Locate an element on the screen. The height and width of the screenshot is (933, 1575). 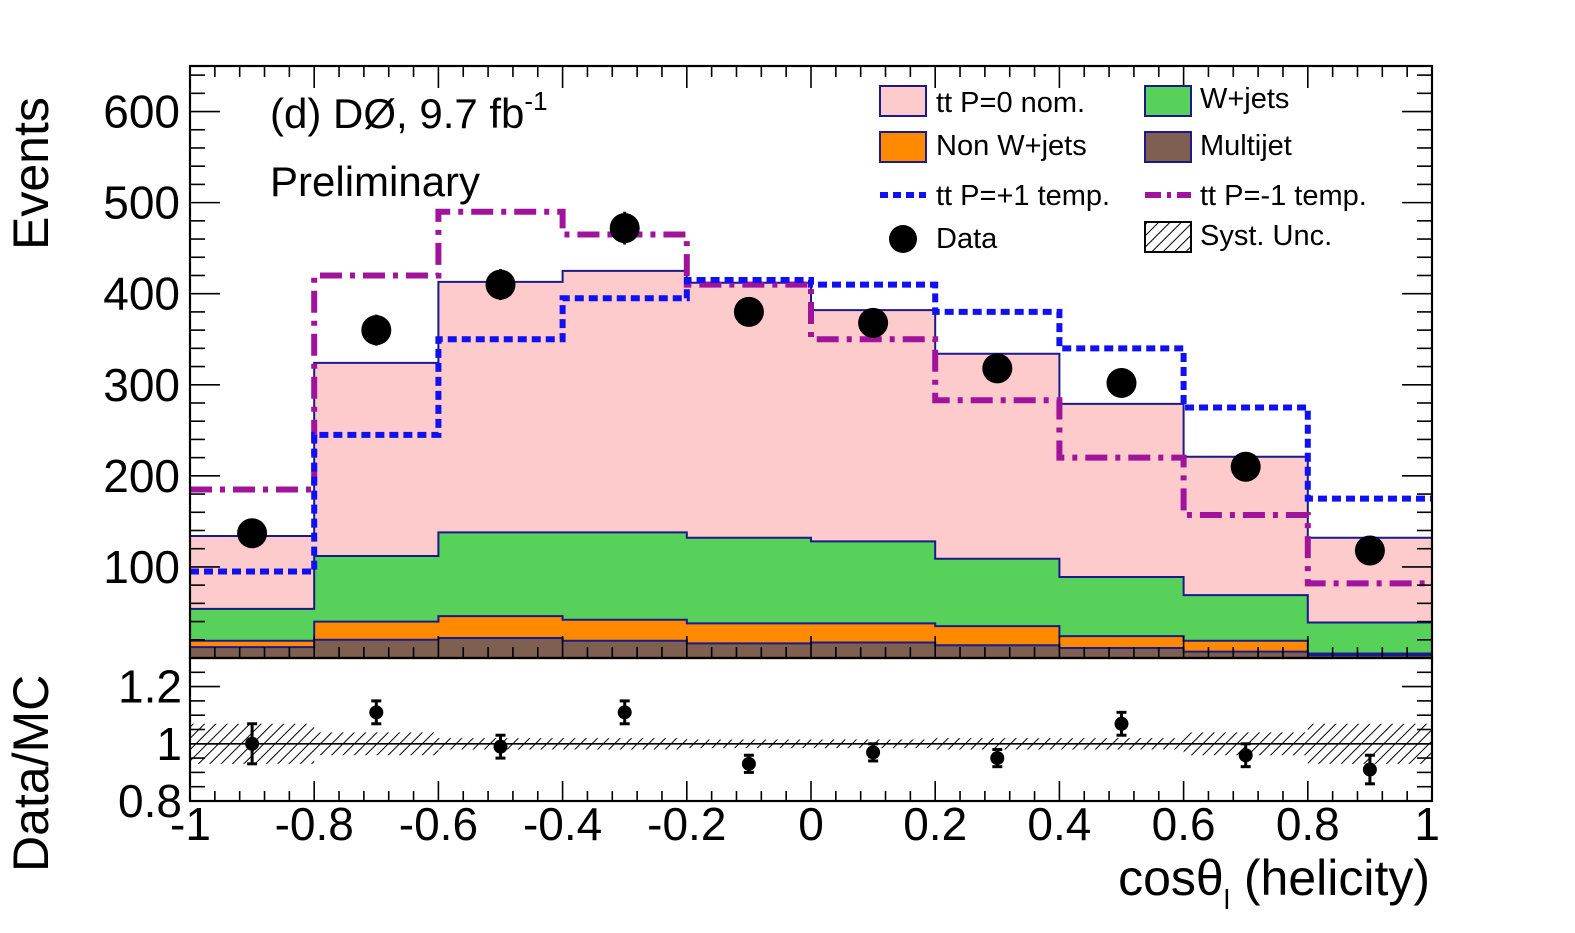
x-axis-label: cosθl (helicity) is located at coordinates (1274, 882).